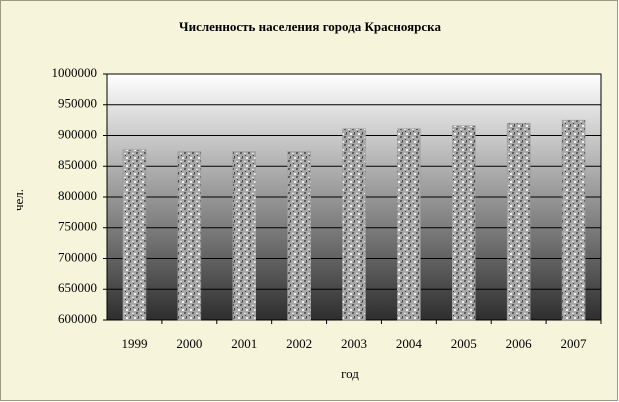  I want to click on y-tick-label: 650000, so click(77, 287).